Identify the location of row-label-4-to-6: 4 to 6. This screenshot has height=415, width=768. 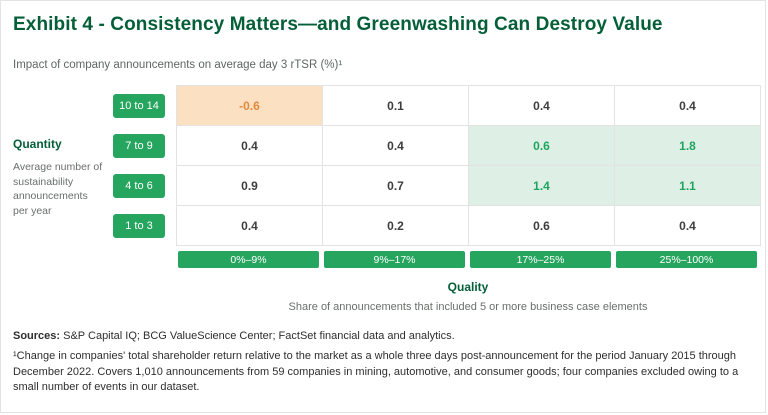
(139, 185).